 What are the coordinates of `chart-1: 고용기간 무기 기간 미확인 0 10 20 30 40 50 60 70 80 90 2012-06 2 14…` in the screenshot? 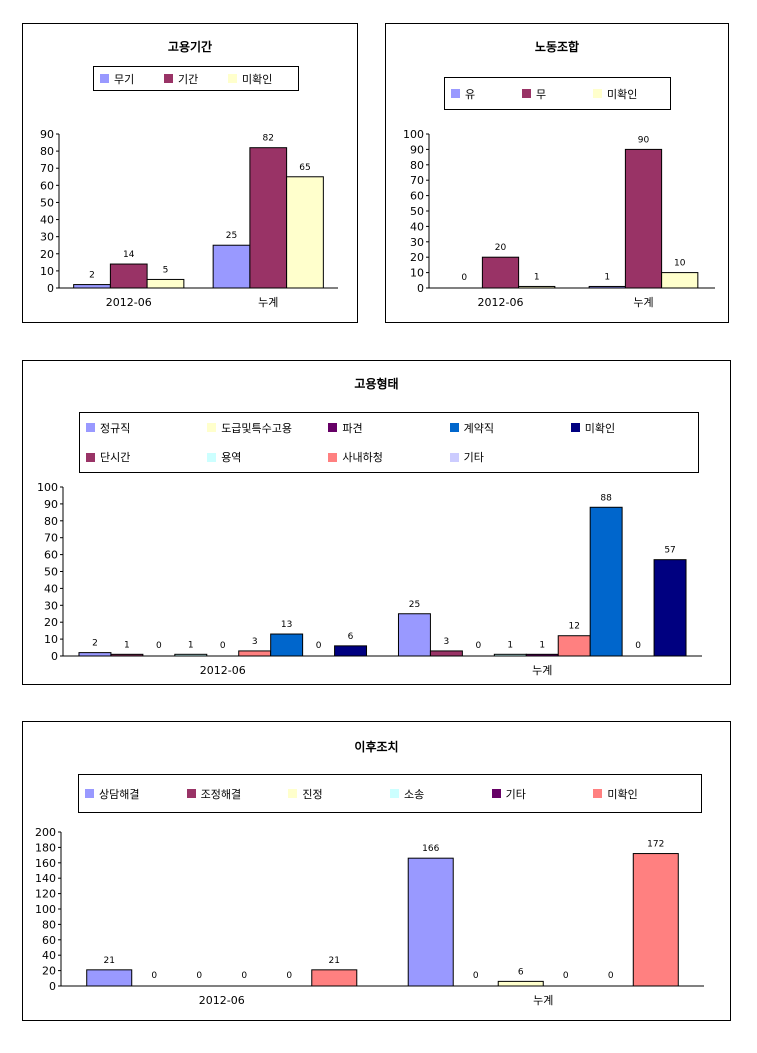 It's located at (190, 173).